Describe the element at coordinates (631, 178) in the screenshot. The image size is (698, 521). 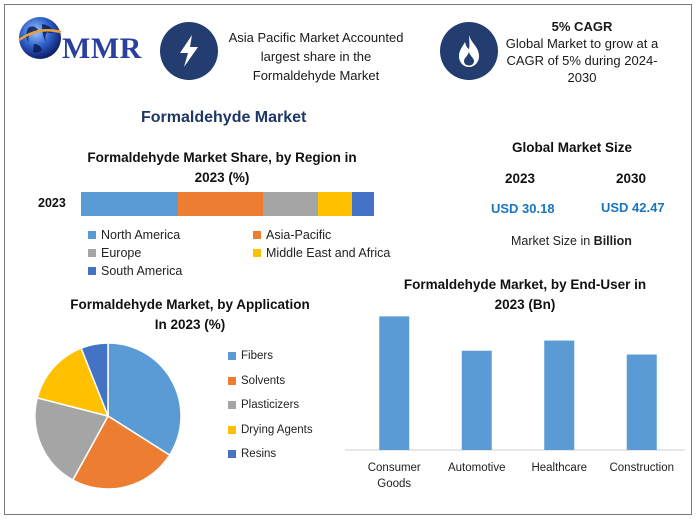
I see `year-2030-label: 2030` at that location.